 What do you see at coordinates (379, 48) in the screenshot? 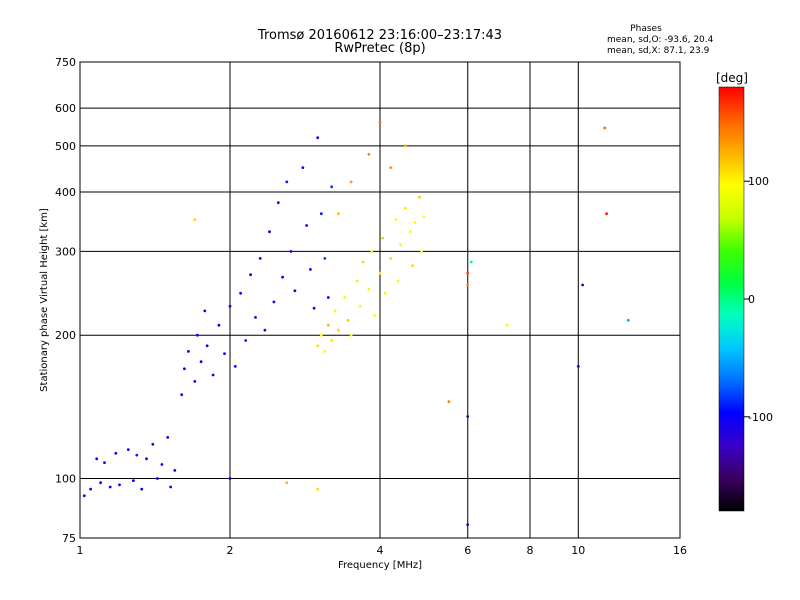
I see `chart-subtitle: RwPretec (8p)` at bounding box center [379, 48].